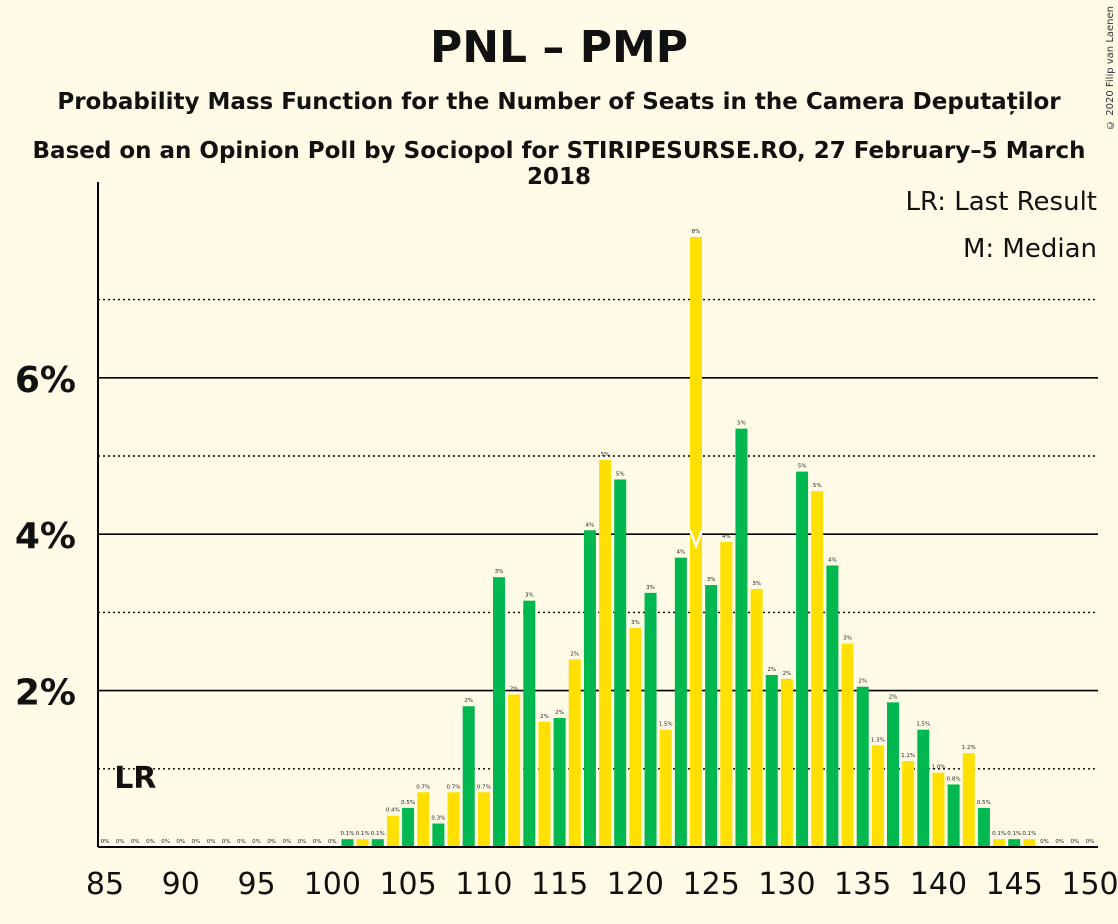 This screenshot has height=924, width=1118. What do you see at coordinates (605, 455) in the screenshot?
I see `data-label-seat-118: 5%` at bounding box center [605, 455].